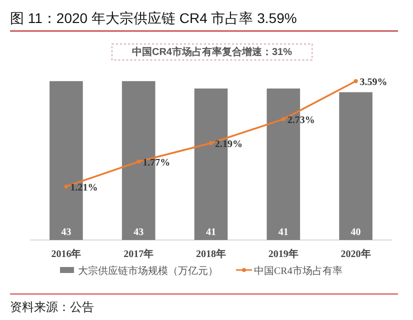 Image resolution: width=413 pixels, height=320 pixels. What do you see at coordinates (139, 254) in the screenshot?
I see `x-tick-label: 2017年` at bounding box center [139, 254].